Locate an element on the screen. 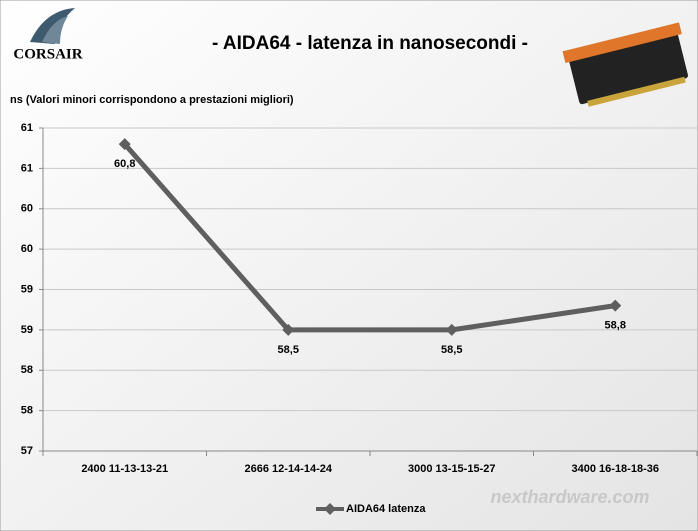 The image size is (698, 531). chart-title: - AIDA64 - latenza in nanosecondi - is located at coordinates (370, 43).